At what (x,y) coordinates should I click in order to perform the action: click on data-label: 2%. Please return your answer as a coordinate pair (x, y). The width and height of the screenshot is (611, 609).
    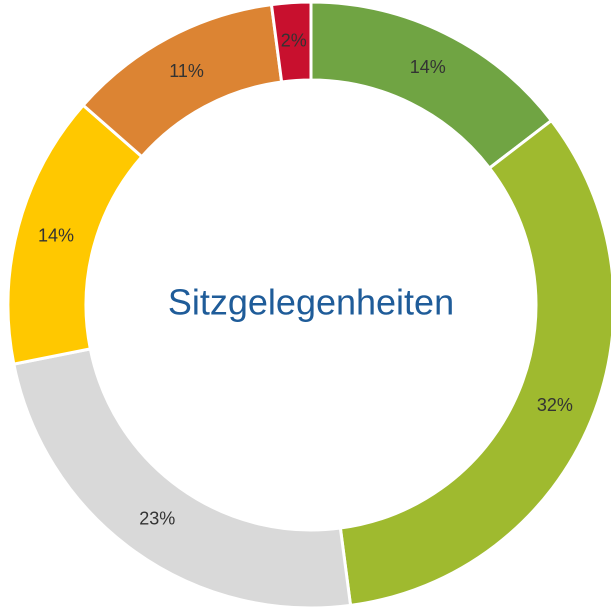
    Looking at the image, I should click on (294, 40).